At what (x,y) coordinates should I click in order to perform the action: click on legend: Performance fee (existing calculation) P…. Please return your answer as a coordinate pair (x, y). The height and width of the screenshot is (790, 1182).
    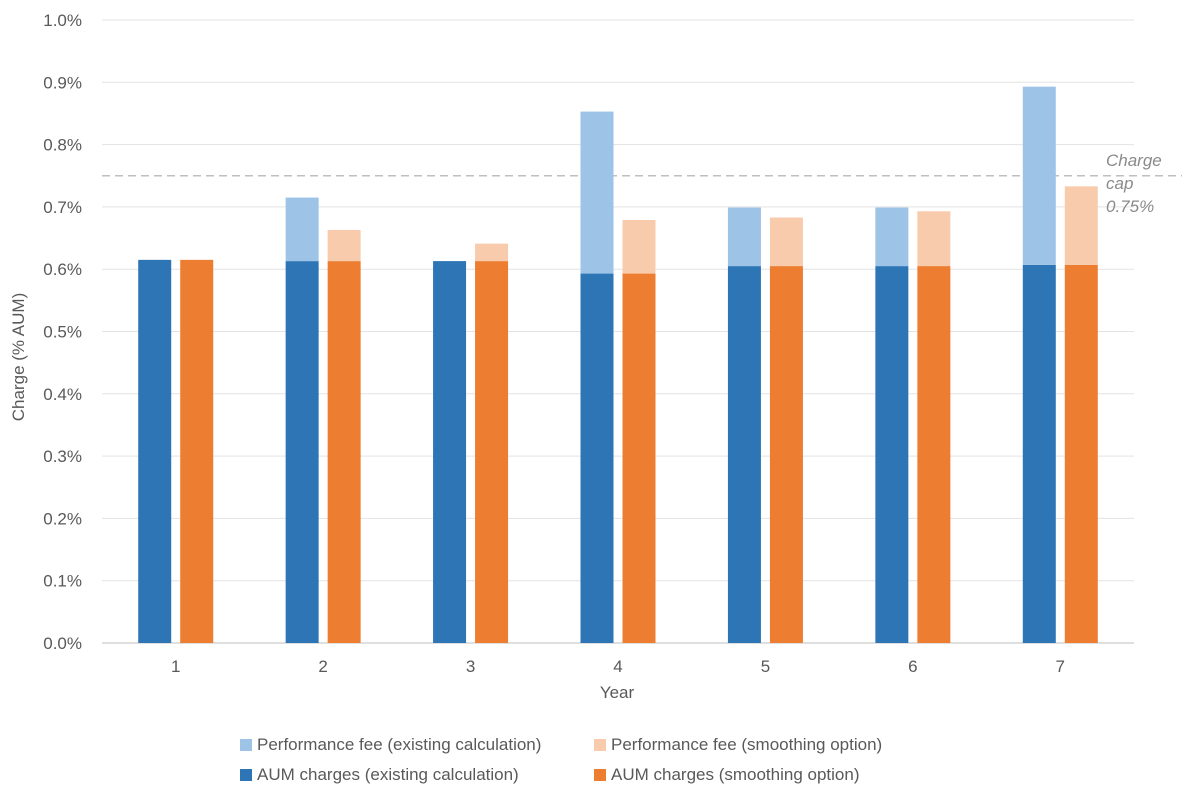
    Looking at the image, I should click on (600, 760).